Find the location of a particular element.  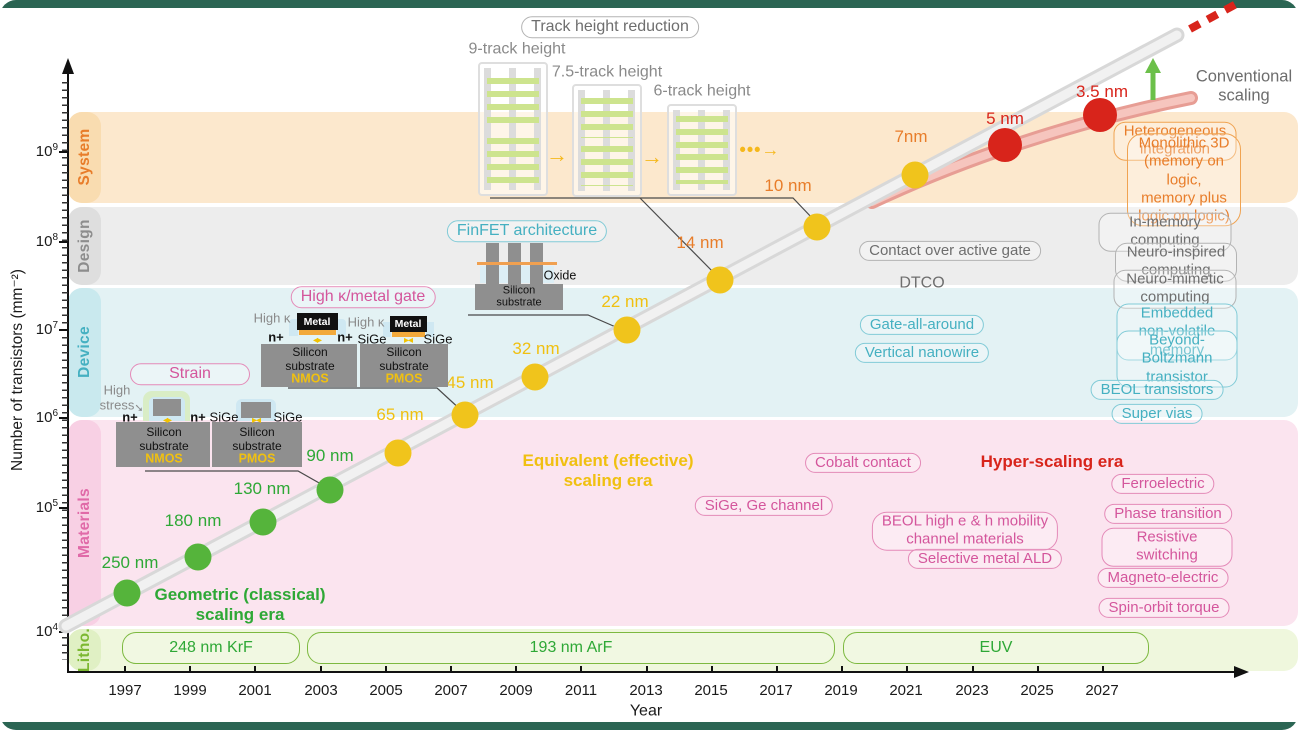

y-tick-1e8 is located at coordinates (63, 242).